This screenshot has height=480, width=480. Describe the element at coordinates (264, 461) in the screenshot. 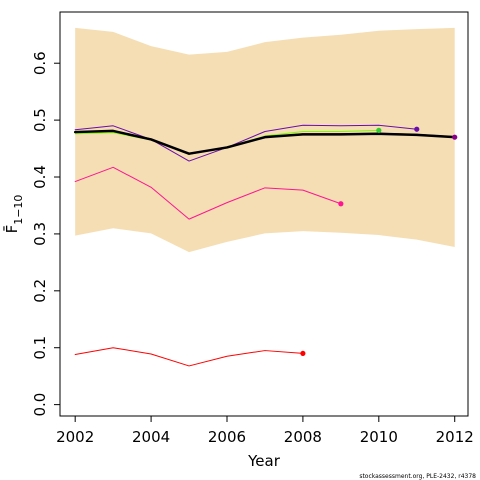

I see `x-axis-title: Year` at that location.